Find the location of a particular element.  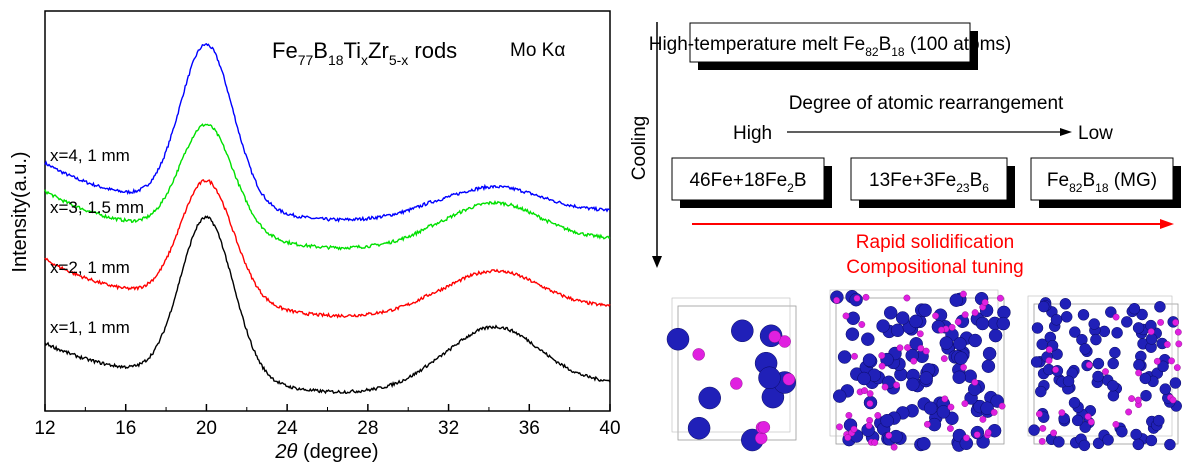

series-label: x=4, 1 mm is located at coordinates (90, 155).